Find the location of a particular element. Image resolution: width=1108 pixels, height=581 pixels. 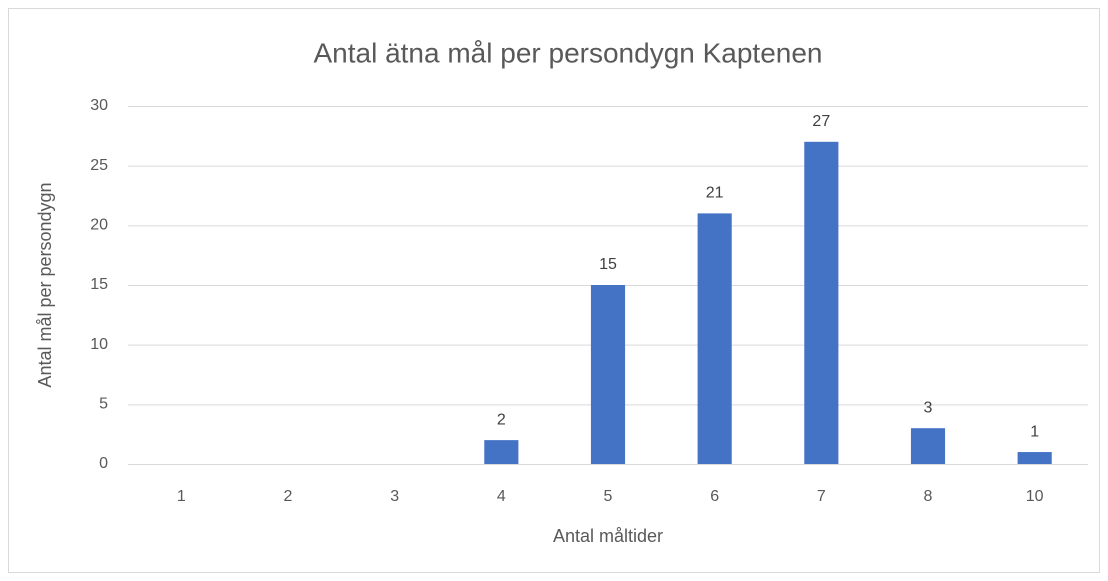

y-tick-label: 25 is located at coordinates (99, 165).